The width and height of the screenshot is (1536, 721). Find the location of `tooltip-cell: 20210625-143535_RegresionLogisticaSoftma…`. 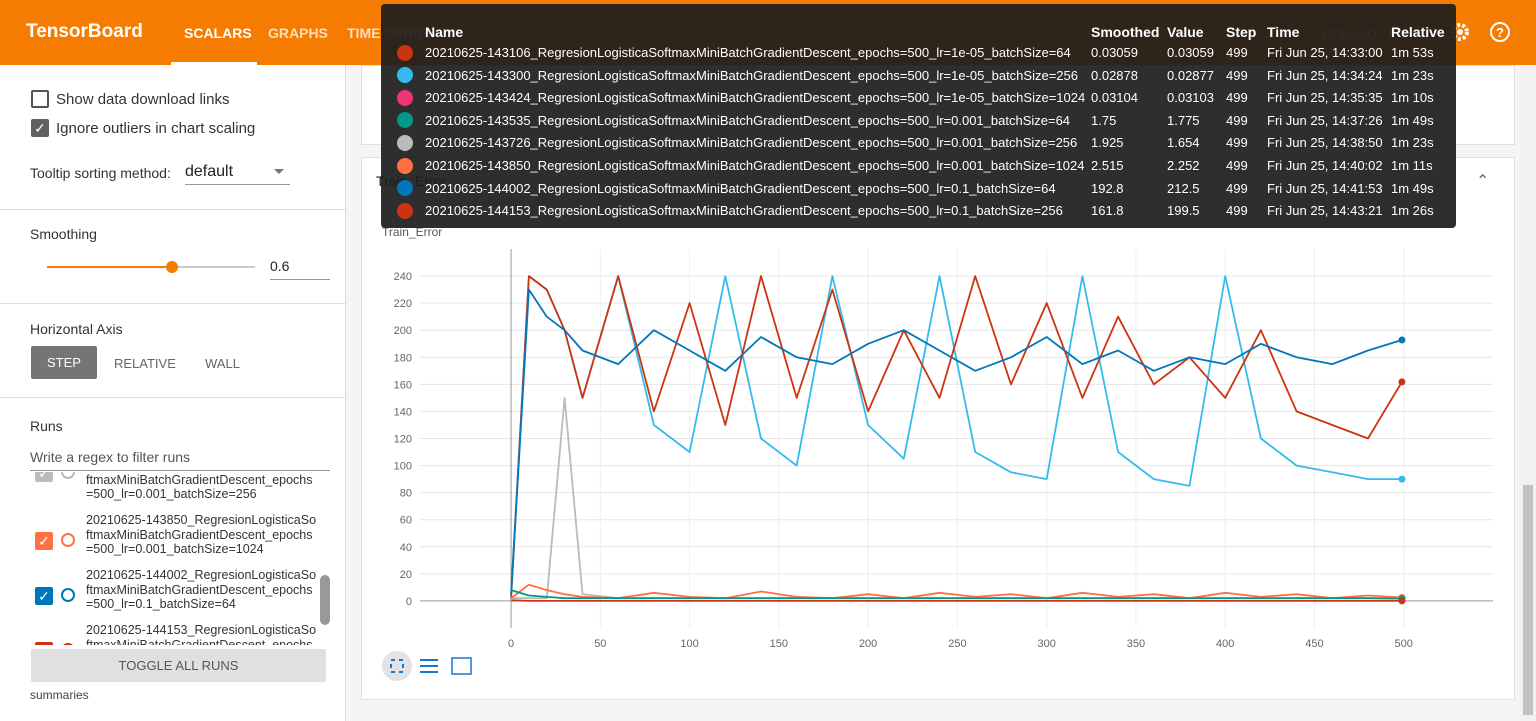

tooltip-cell: 20210625-143535_RegresionLogisticaSoftma… is located at coordinates (748, 120).